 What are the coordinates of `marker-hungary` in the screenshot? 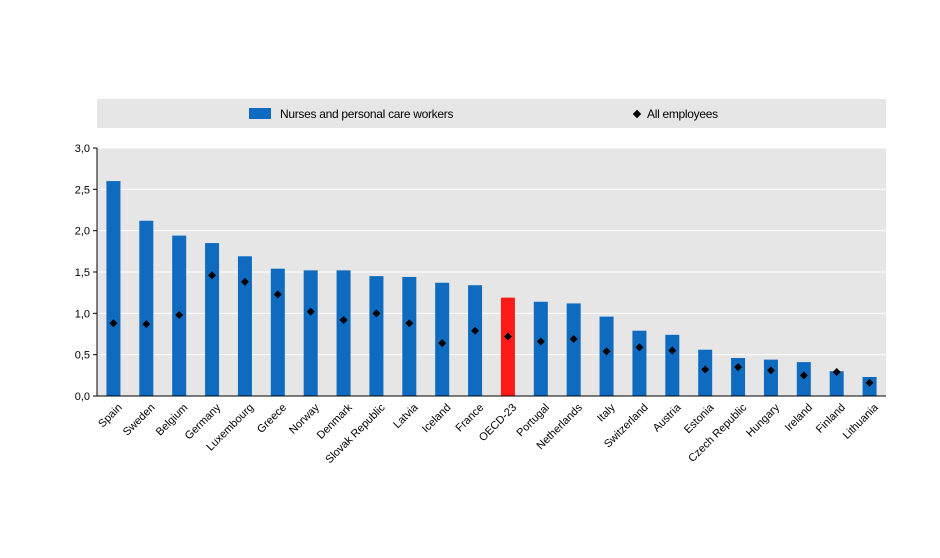 It's located at (770, 370).